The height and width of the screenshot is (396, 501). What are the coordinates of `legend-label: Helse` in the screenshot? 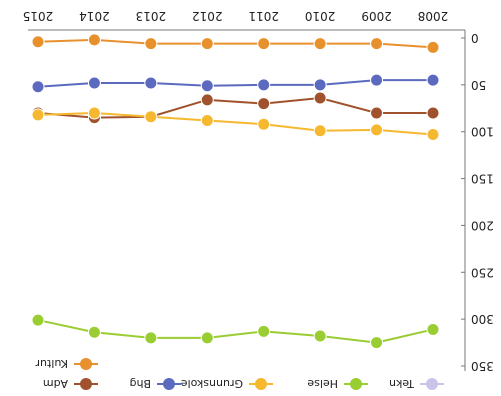 It's located at (322, 383).